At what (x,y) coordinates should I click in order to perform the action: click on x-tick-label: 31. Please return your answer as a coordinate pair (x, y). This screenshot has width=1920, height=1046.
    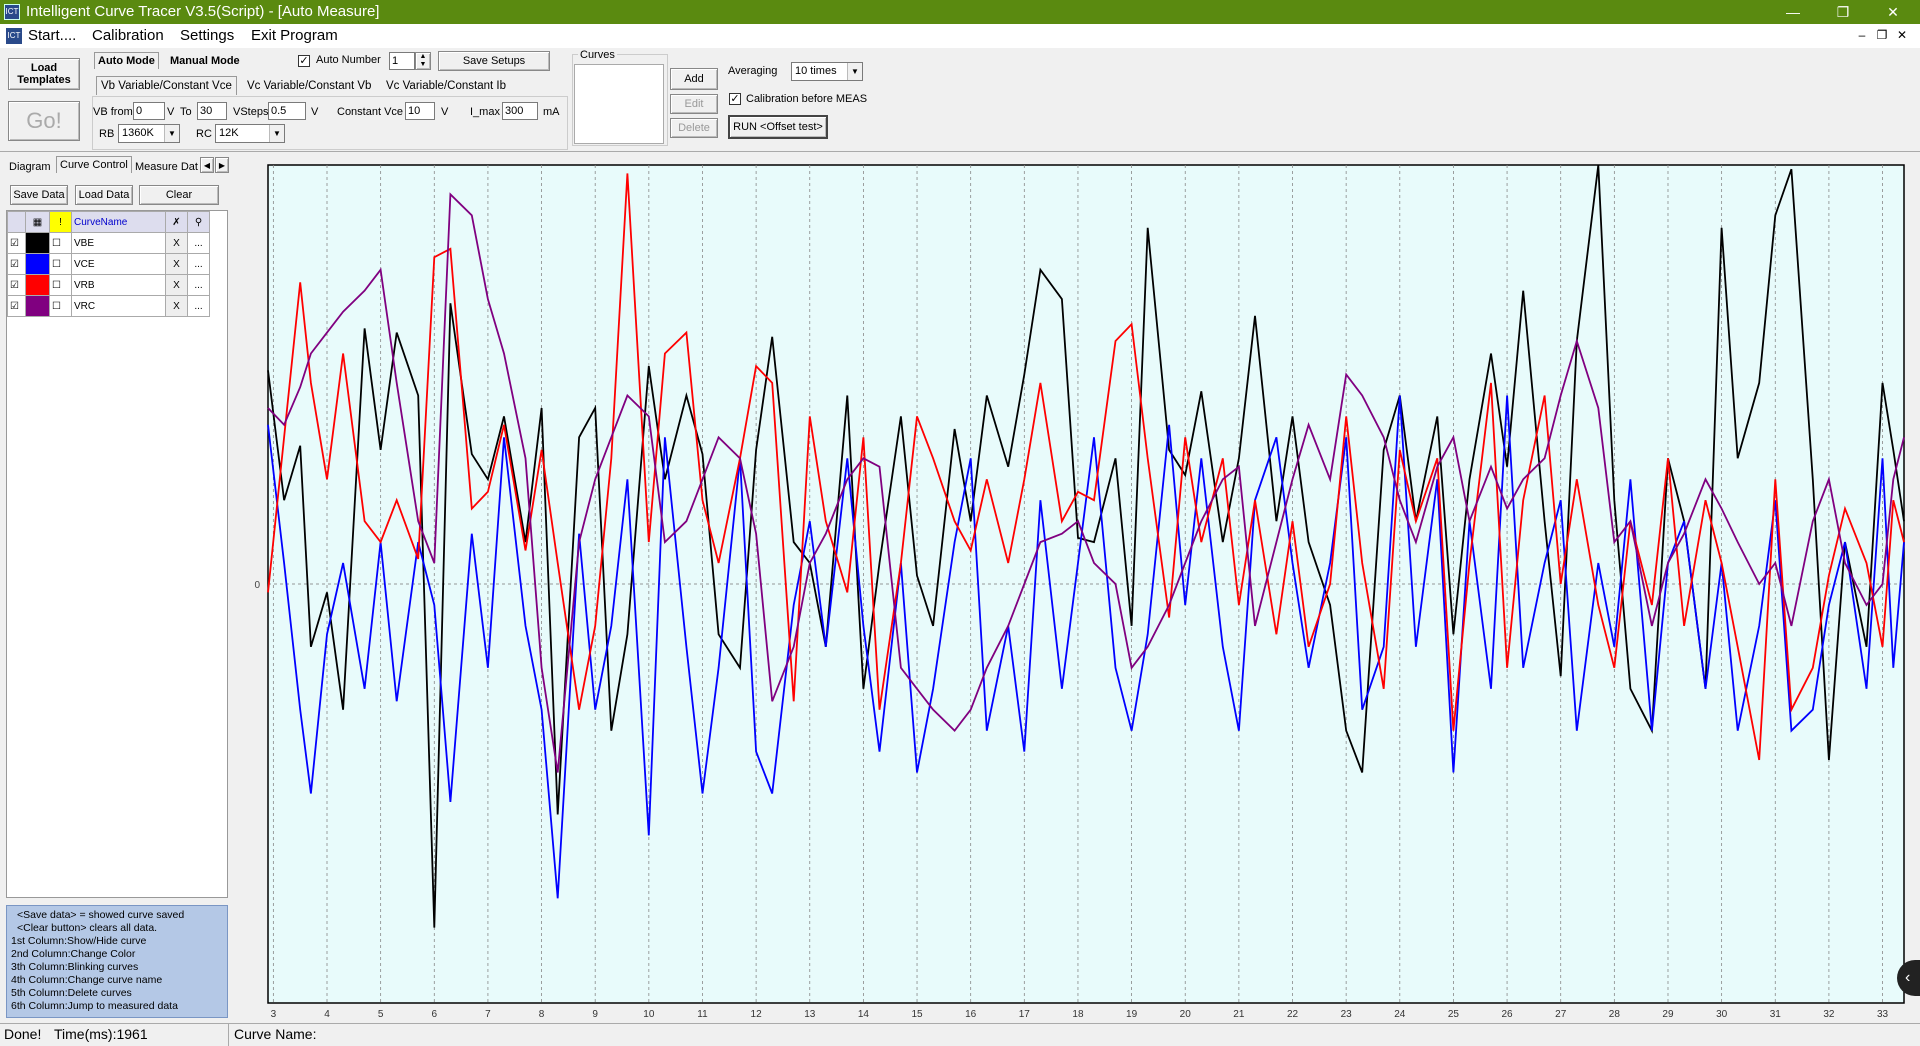
    Looking at the image, I should click on (1776, 1014).